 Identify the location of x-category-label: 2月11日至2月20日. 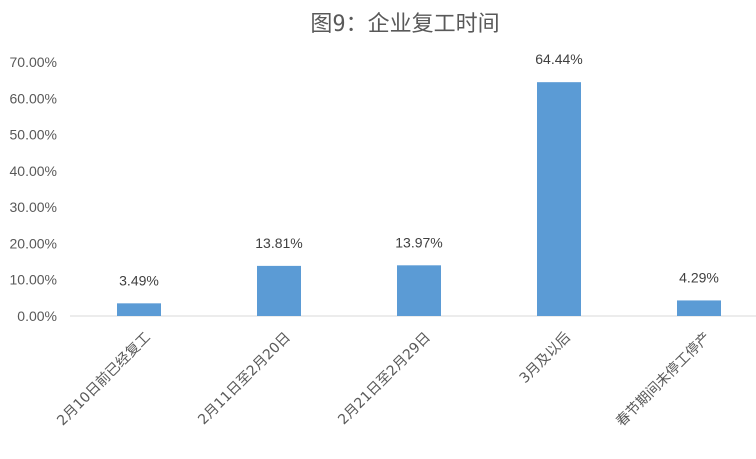
(244, 379).